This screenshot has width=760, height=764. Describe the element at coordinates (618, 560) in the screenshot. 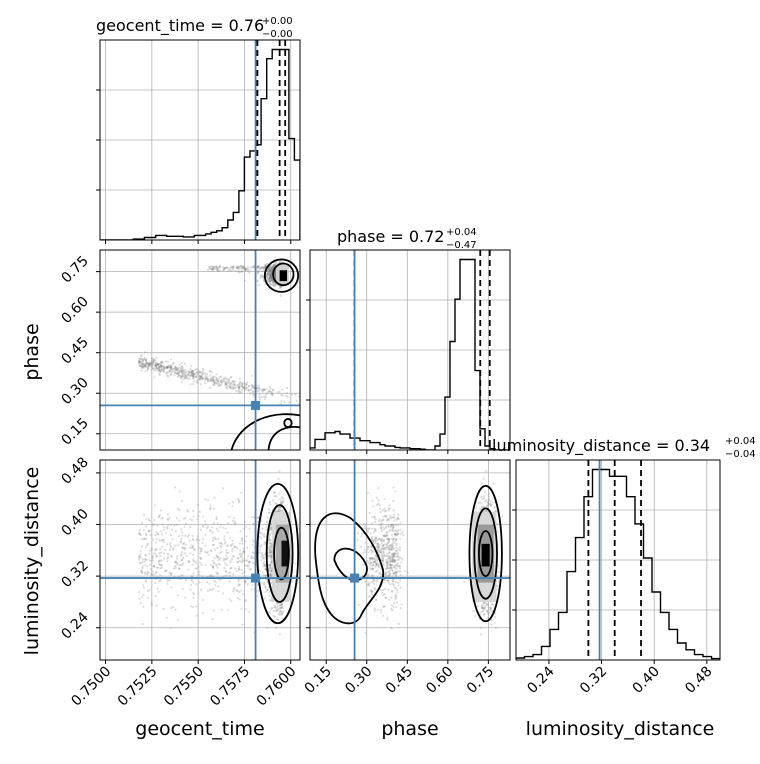

I see `grid-luminosity_distance-luminosity_distance` at that location.